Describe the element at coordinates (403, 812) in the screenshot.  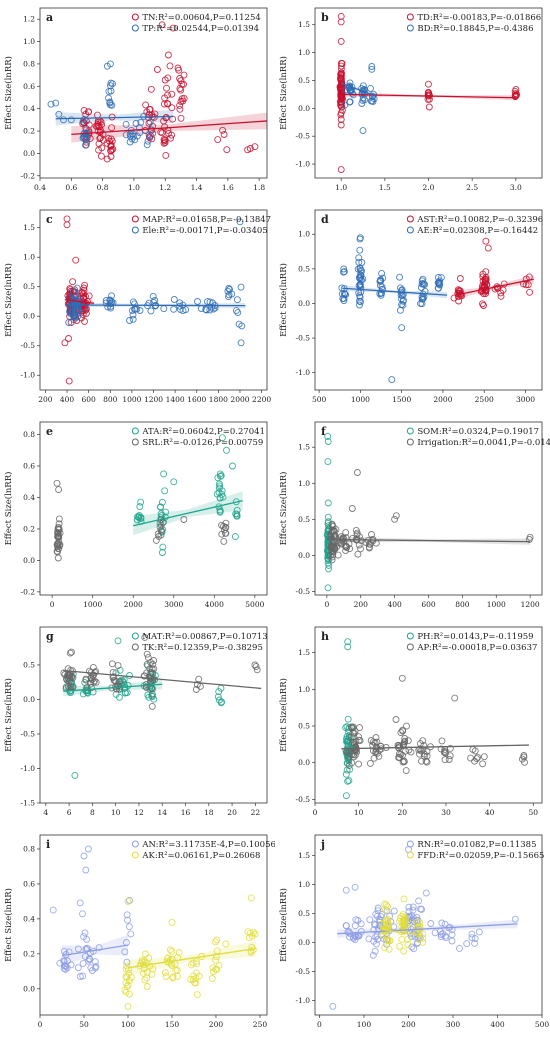
I see `x-tick-label: 20` at that location.